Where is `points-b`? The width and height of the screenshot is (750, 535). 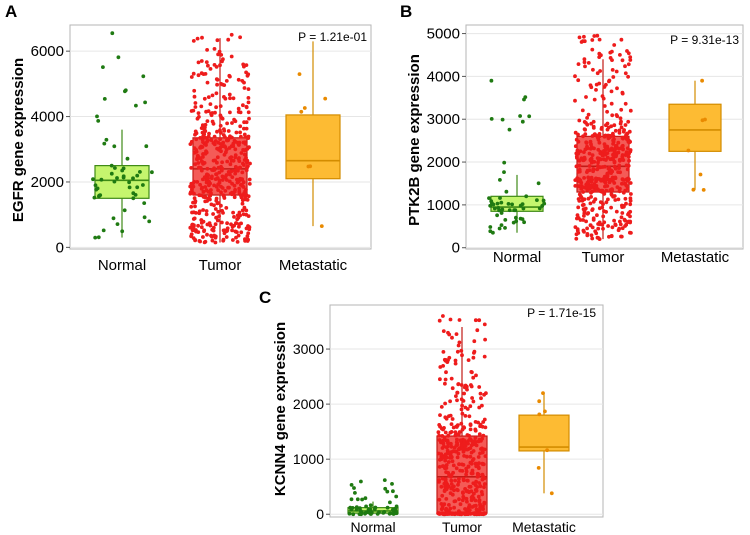
points-b is located at coordinates (597, 137).